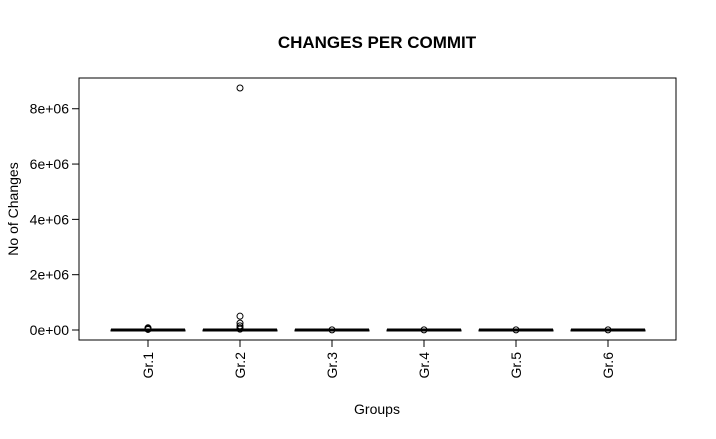 This screenshot has width=716, height=439. I want to click on box-Gr.3, so click(332, 330).